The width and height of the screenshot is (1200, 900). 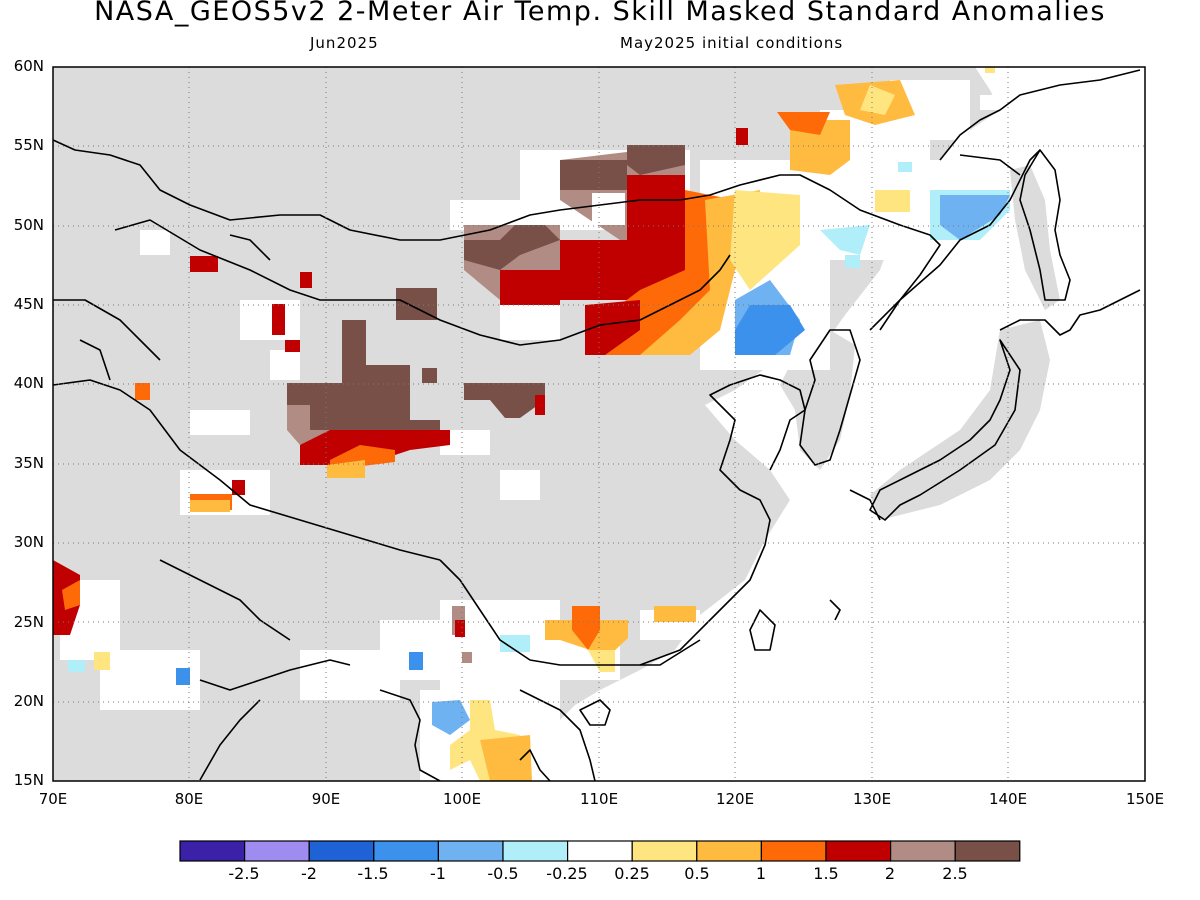 I want to click on lon-label-80e: 80E, so click(x=189, y=799).